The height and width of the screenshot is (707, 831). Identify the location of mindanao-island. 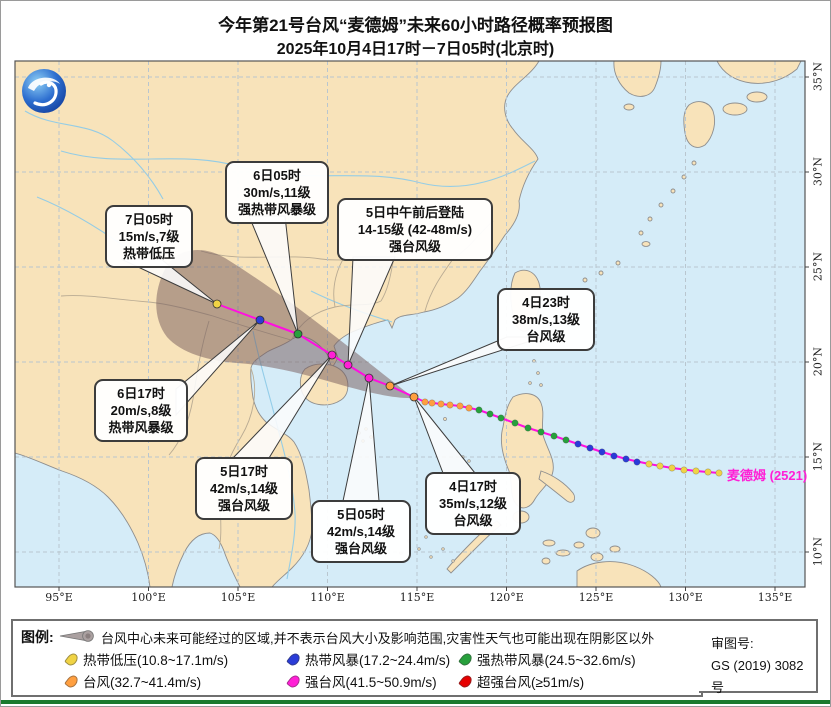
(619, 574).